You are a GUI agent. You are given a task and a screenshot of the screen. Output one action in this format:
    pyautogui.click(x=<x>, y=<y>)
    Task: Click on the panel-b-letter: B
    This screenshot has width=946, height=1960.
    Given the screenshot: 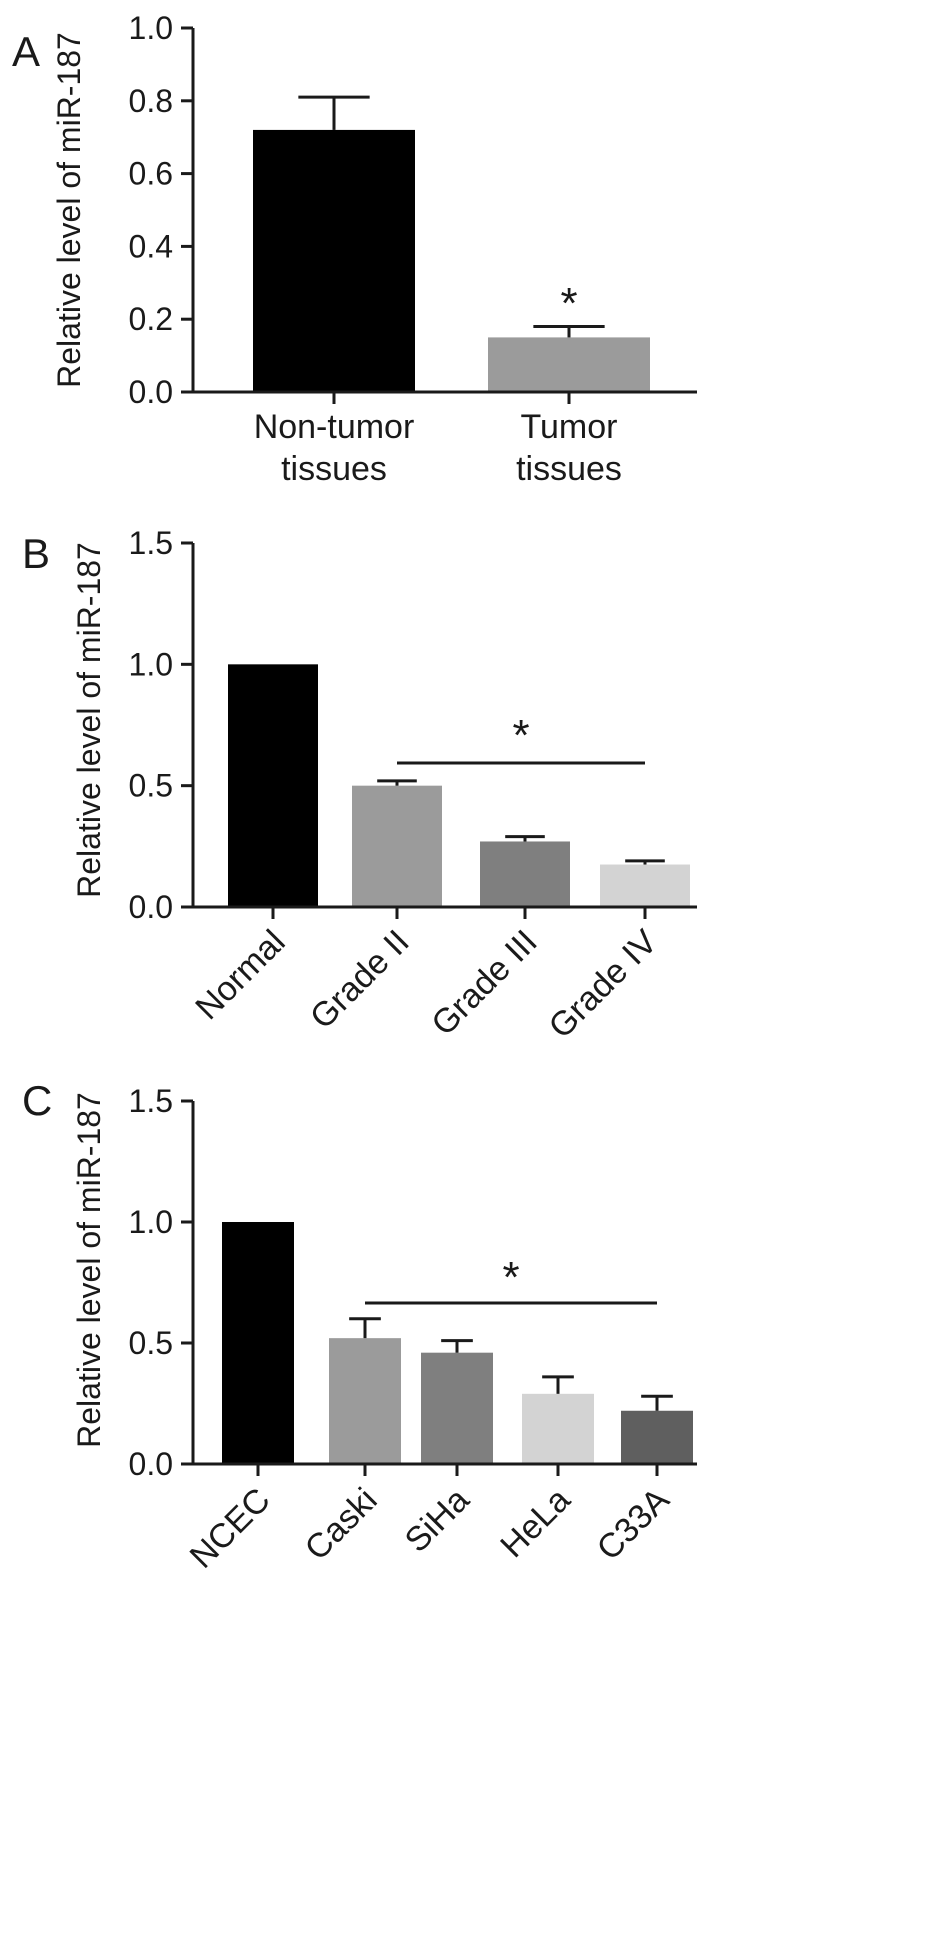 What is the action you would take?
    pyautogui.click(x=36, y=553)
    